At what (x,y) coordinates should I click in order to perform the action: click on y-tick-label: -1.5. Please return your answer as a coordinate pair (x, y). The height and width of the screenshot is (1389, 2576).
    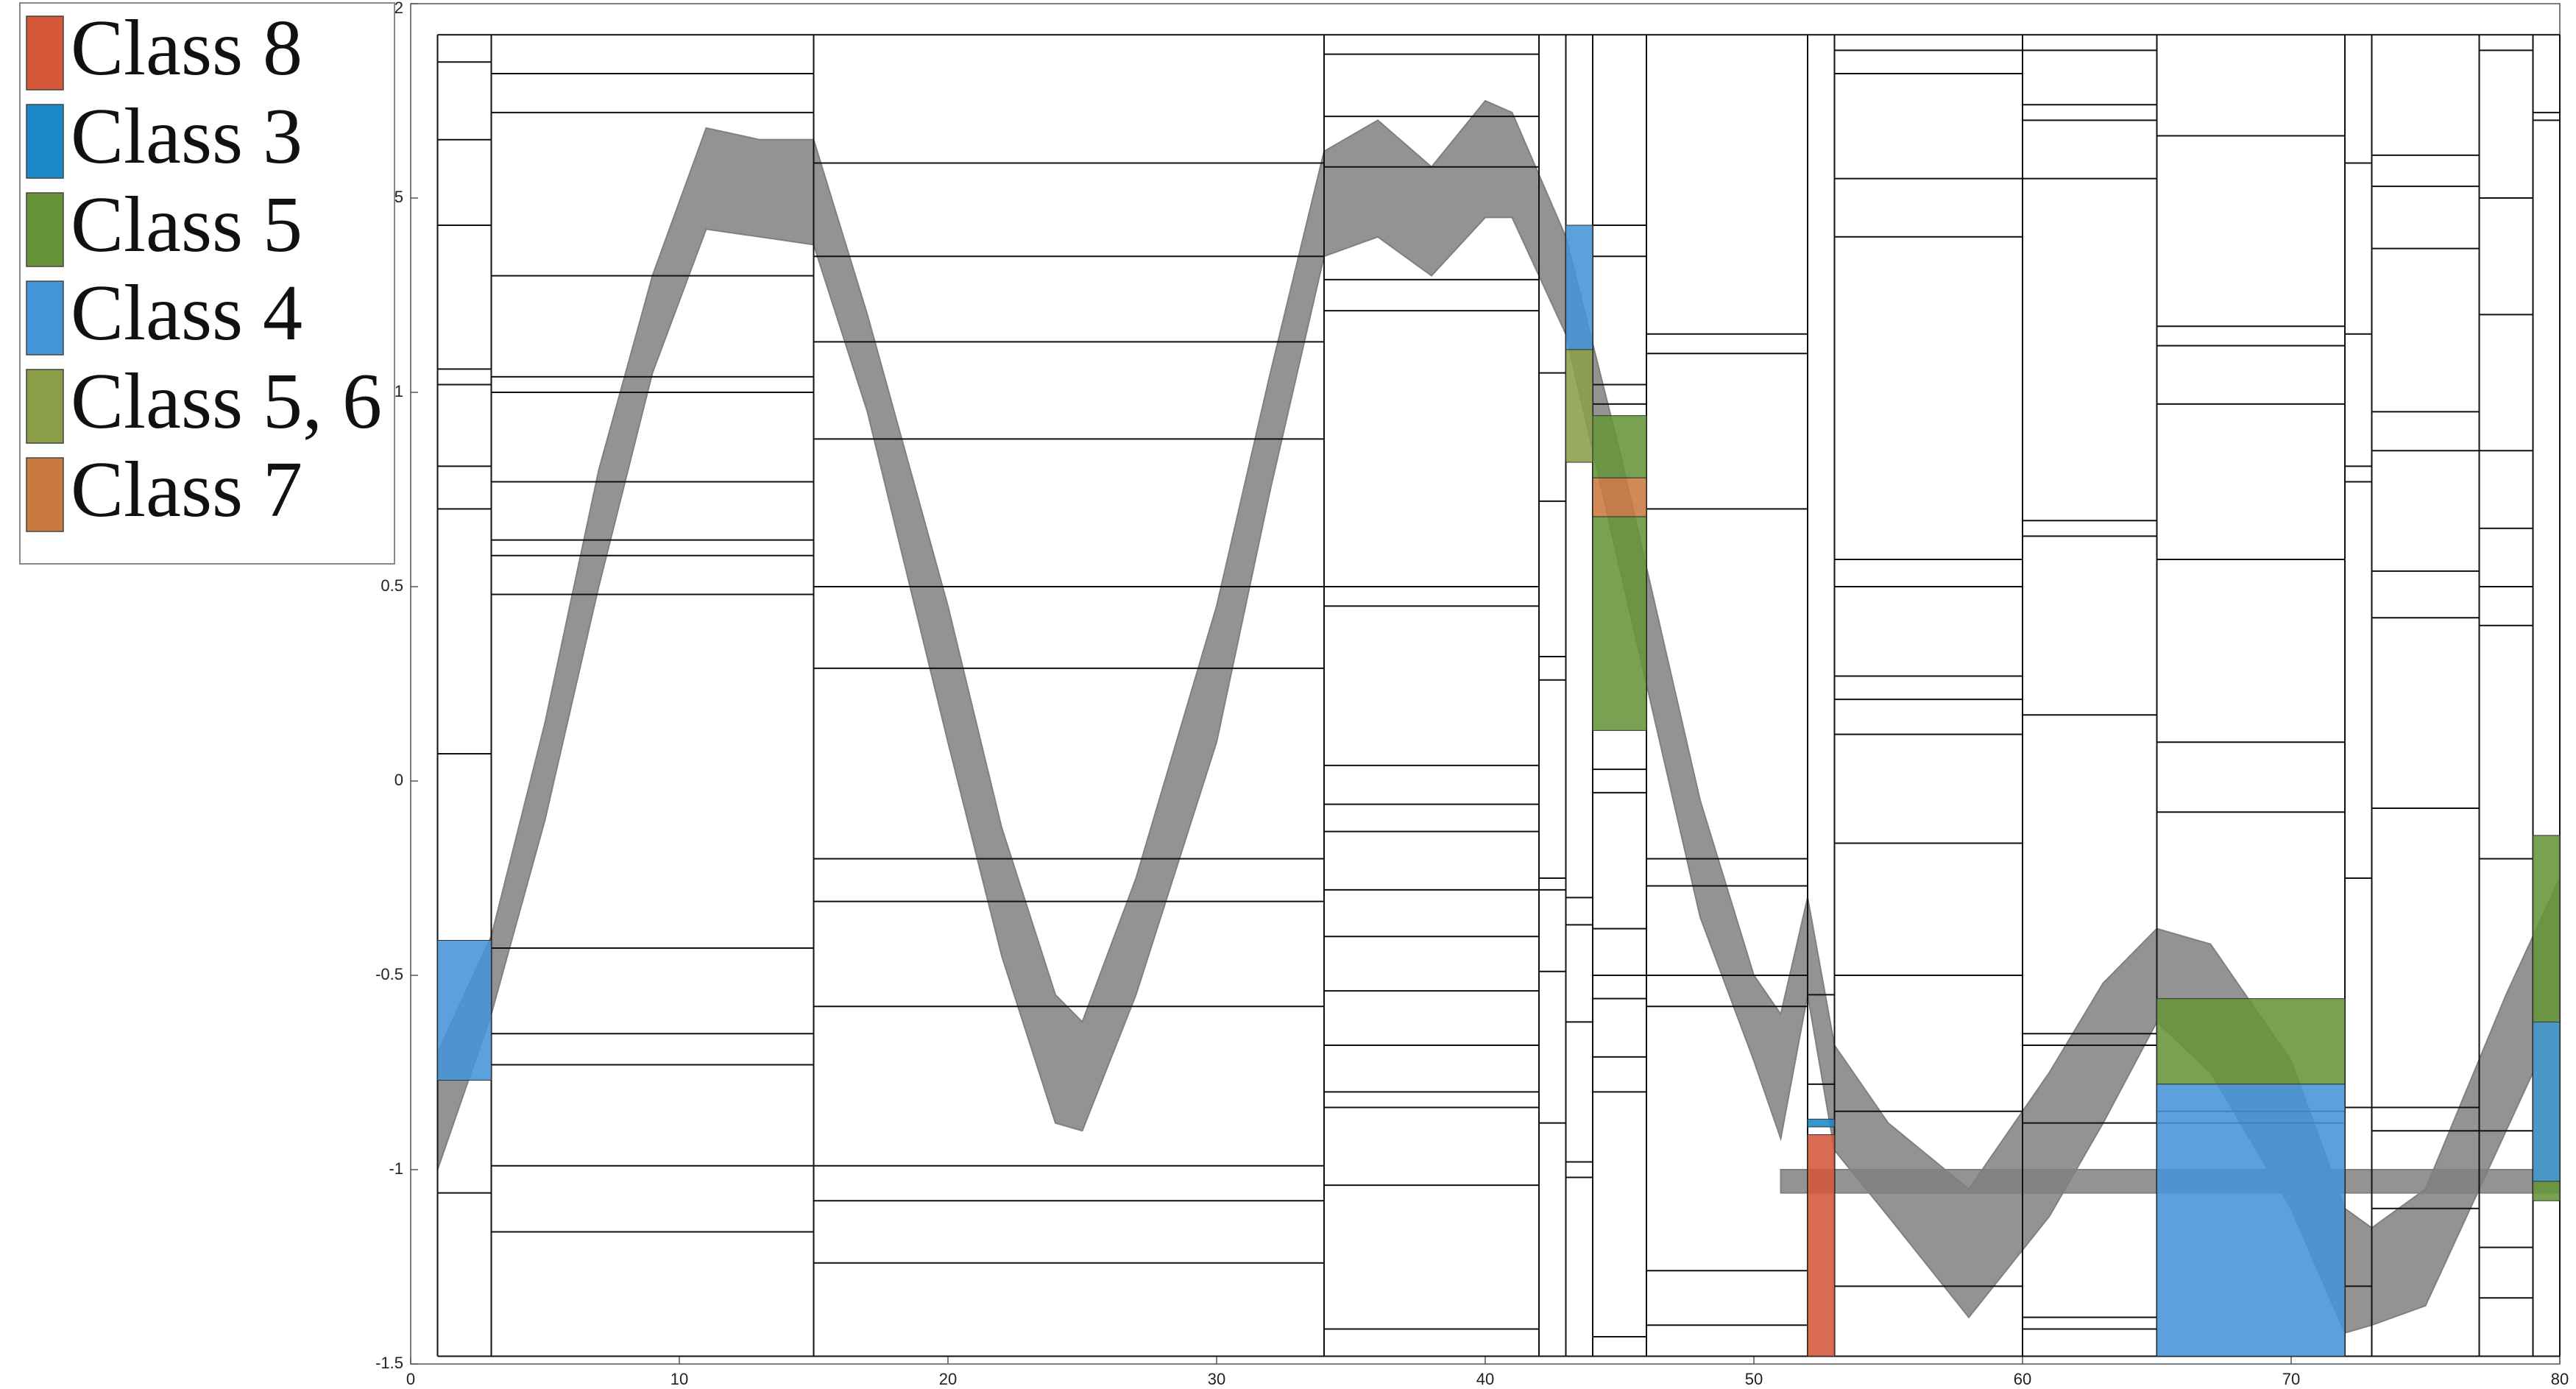
    Looking at the image, I should click on (389, 1363).